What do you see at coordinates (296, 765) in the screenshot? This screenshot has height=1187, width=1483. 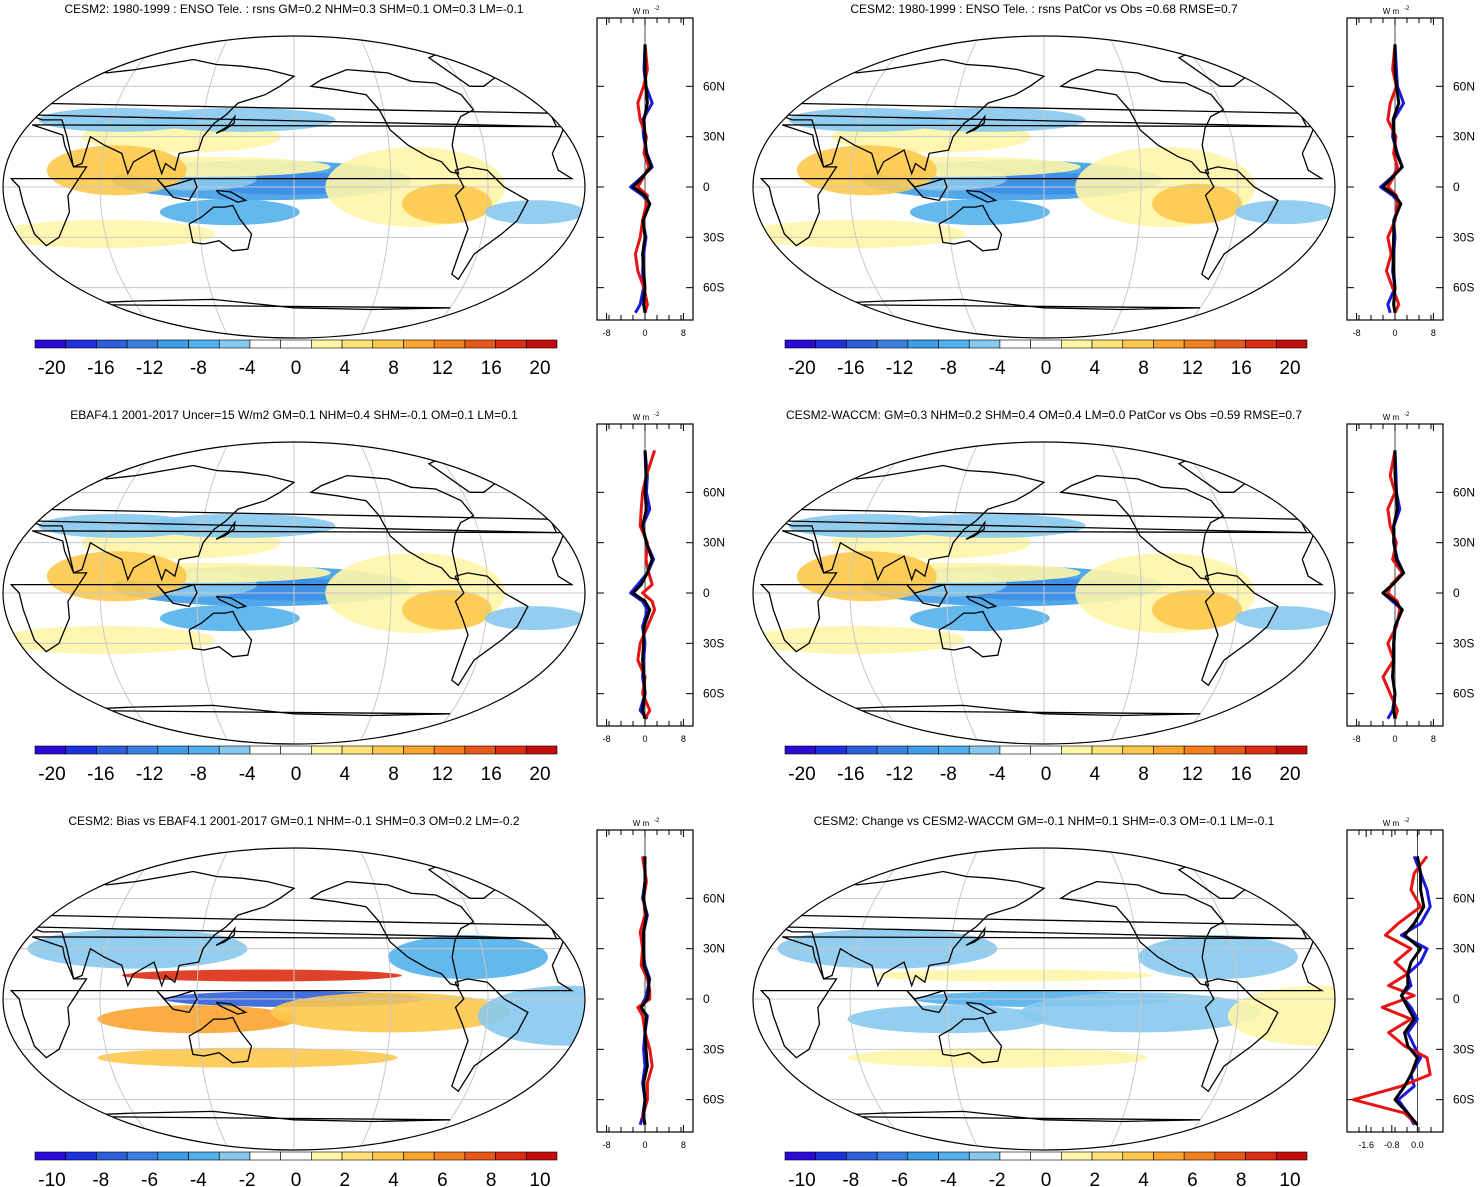 I see `colorbar: -20 -16 -12 -8 -4 0 4 8 12 16 20` at bounding box center [296, 765].